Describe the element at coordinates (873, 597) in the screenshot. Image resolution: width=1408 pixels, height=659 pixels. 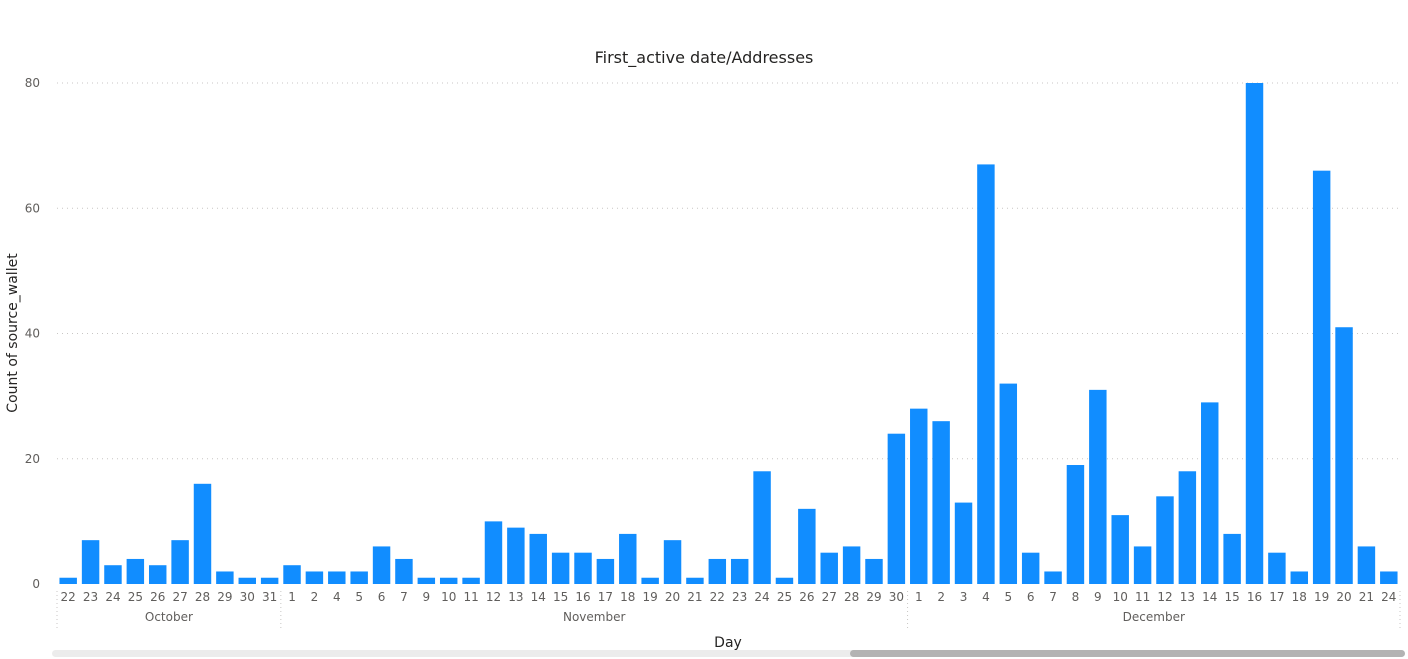
I see `x-tick-label: 29` at that location.